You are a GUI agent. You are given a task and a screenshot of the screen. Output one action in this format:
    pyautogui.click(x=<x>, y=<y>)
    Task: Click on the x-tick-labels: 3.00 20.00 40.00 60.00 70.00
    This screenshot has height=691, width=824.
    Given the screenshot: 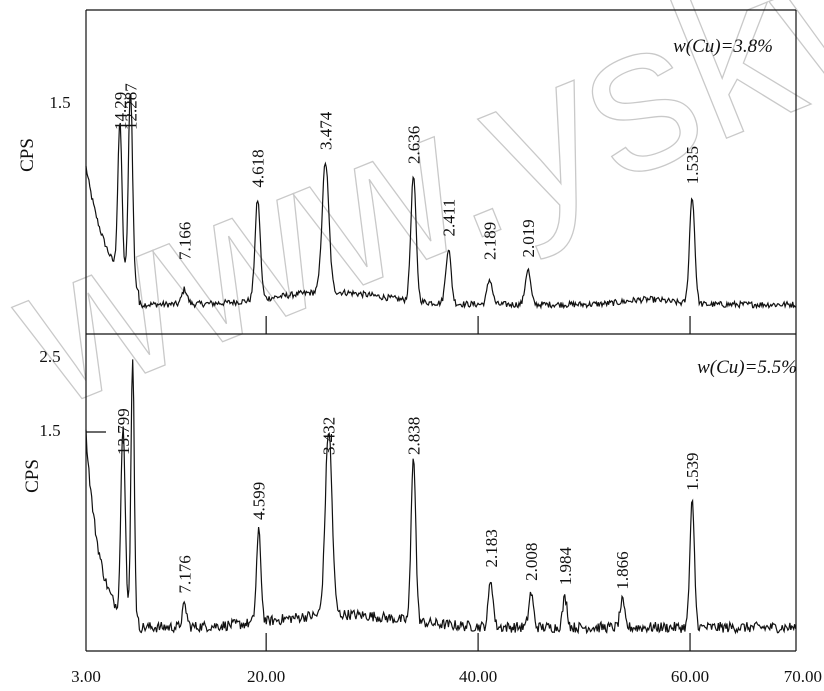 What is the action you would take?
    pyautogui.click(x=446, y=676)
    